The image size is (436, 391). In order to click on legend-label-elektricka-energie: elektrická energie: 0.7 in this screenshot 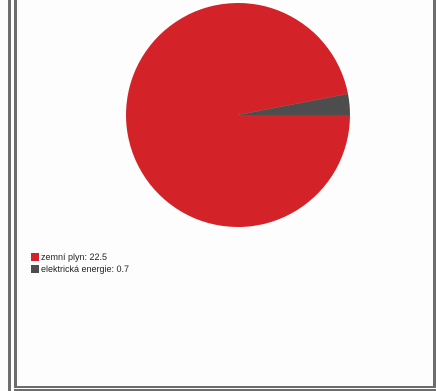, I will do `click(85, 269)`.